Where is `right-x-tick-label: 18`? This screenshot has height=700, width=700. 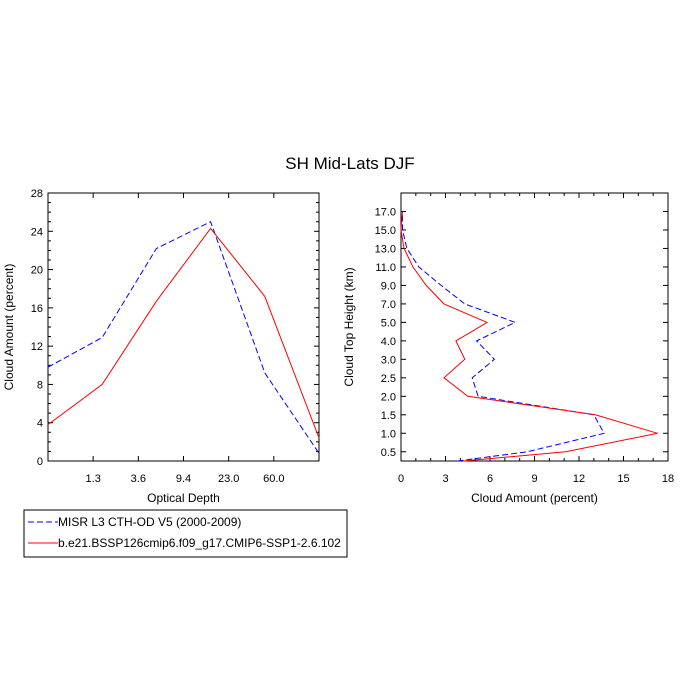 right-x-tick-label: 18 is located at coordinates (668, 479).